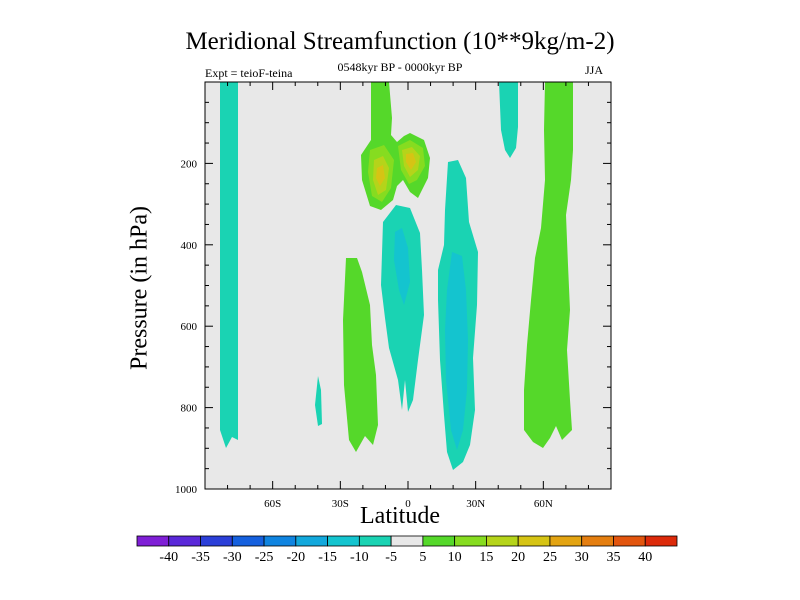 The height and width of the screenshot is (600, 800). Describe the element at coordinates (200, 557) in the screenshot. I see `colorbar-label: -35` at that location.